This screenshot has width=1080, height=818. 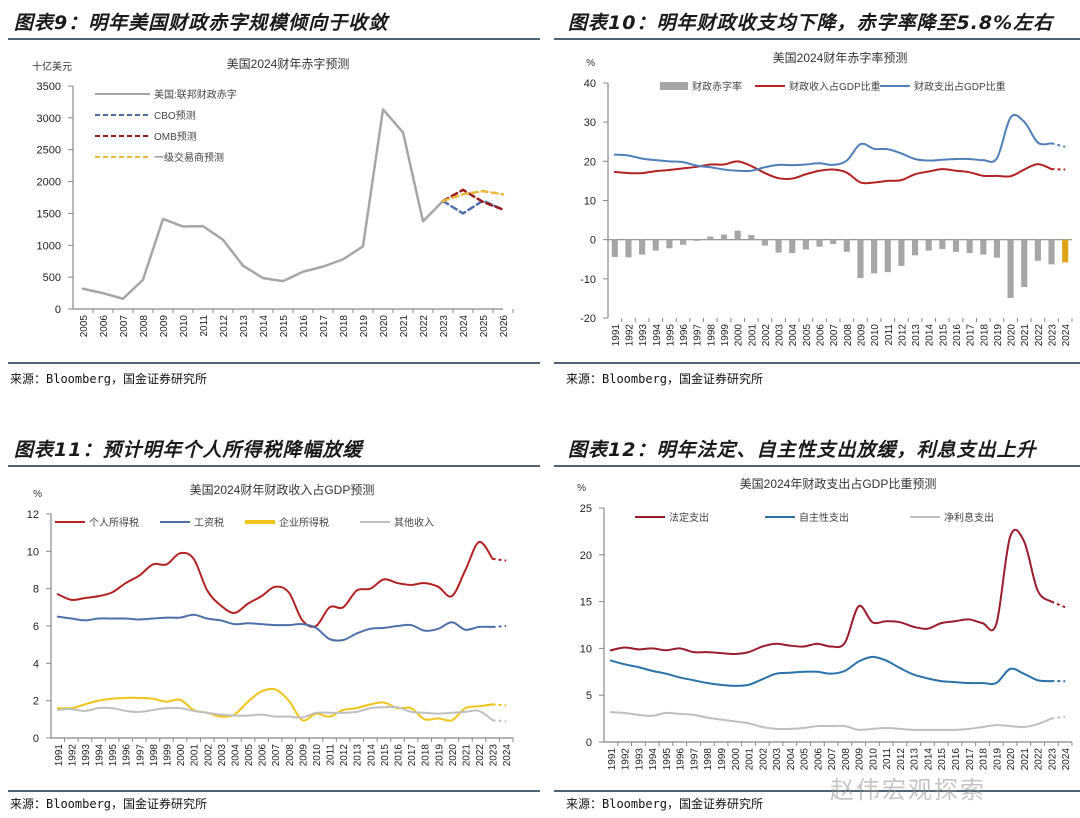 What do you see at coordinates (670, 335) in the screenshot?
I see `x-tick-label: 1995` at bounding box center [670, 335].